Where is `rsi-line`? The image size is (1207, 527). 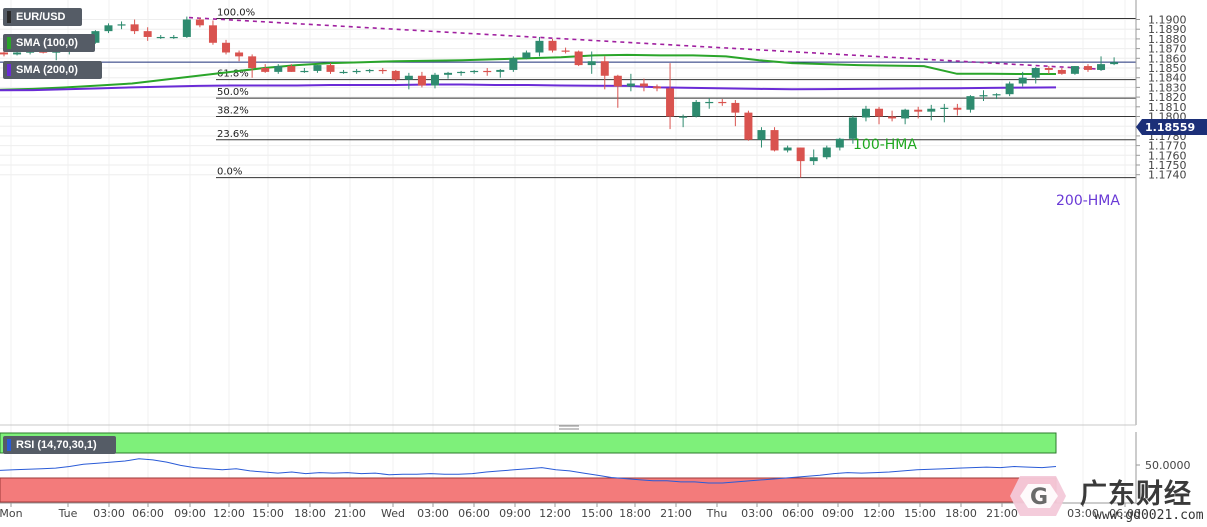
rsi-line is located at coordinates (528, 471).